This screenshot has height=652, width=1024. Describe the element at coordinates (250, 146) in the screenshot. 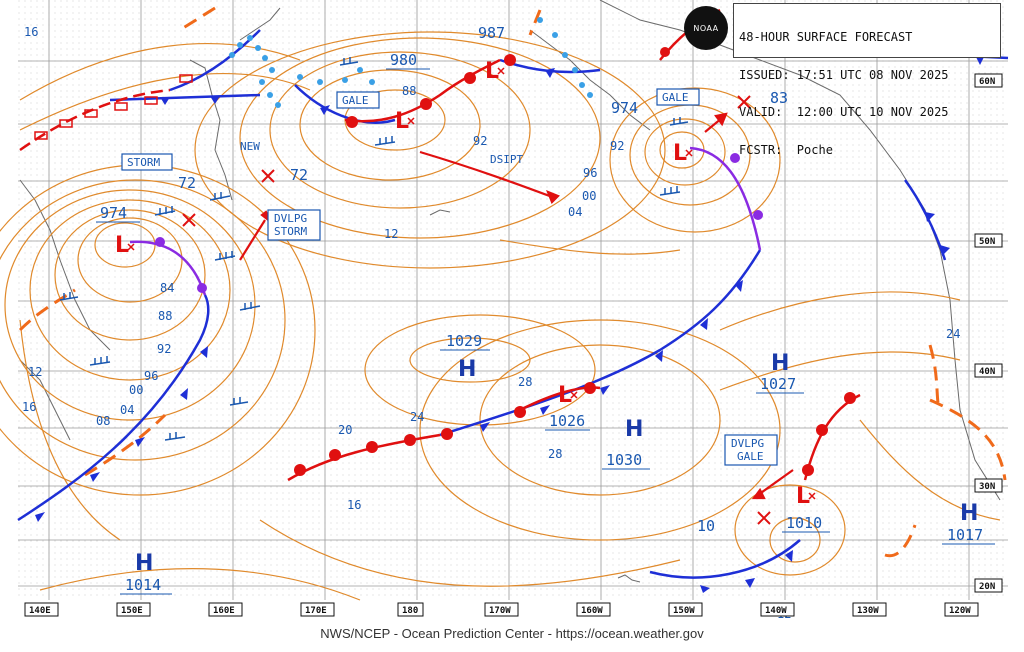

I see `label-new: NEW` at that location.